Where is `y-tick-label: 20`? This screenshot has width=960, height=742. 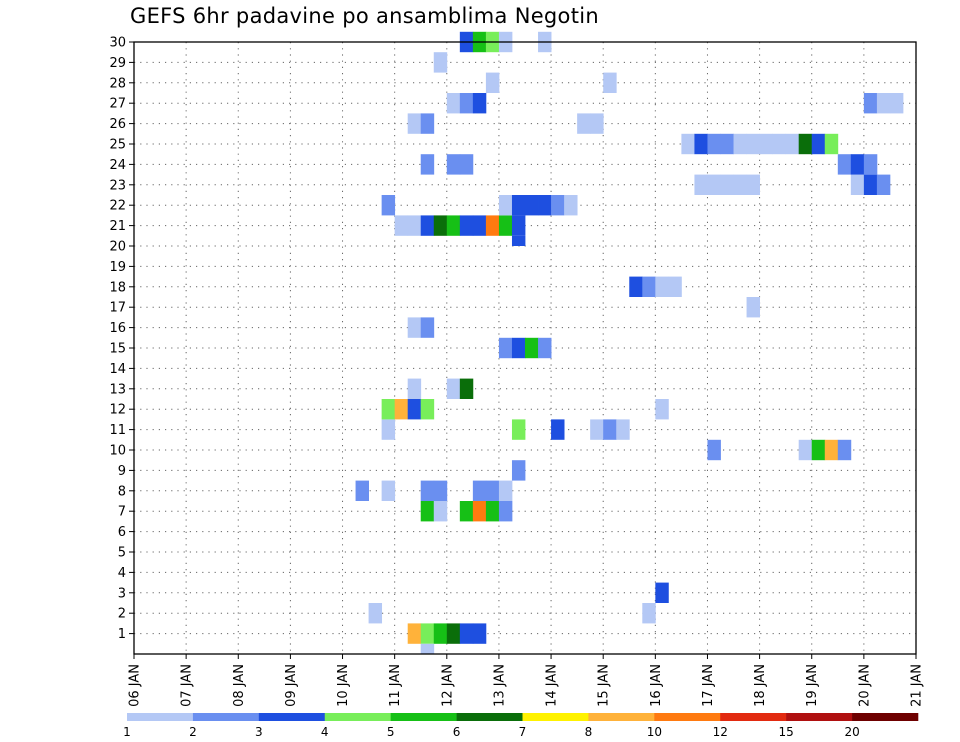 y-tick-label: 20 is located at coordinates (117, 247).